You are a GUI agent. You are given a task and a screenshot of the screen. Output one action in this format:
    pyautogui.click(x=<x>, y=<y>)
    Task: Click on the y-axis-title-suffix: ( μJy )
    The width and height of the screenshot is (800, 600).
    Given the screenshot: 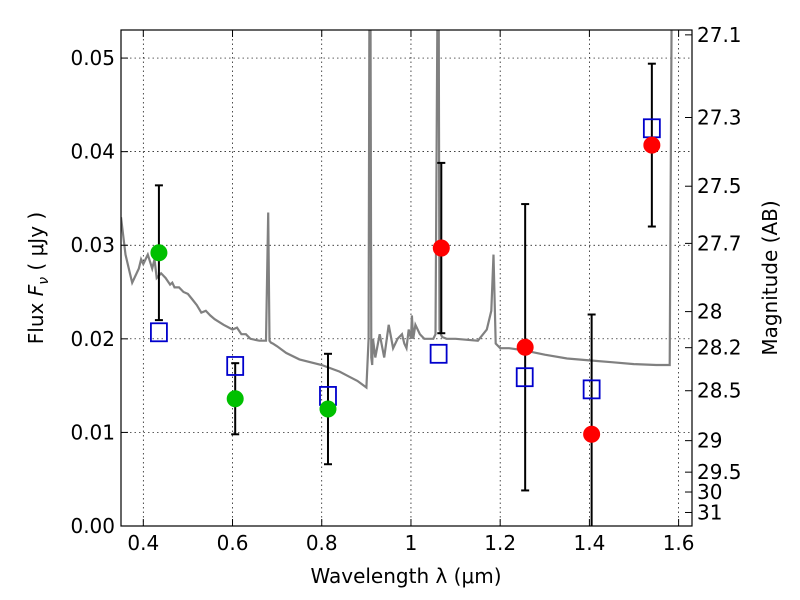 What is the action you would take?
    pyautogui.click(x=36, y=244)
    